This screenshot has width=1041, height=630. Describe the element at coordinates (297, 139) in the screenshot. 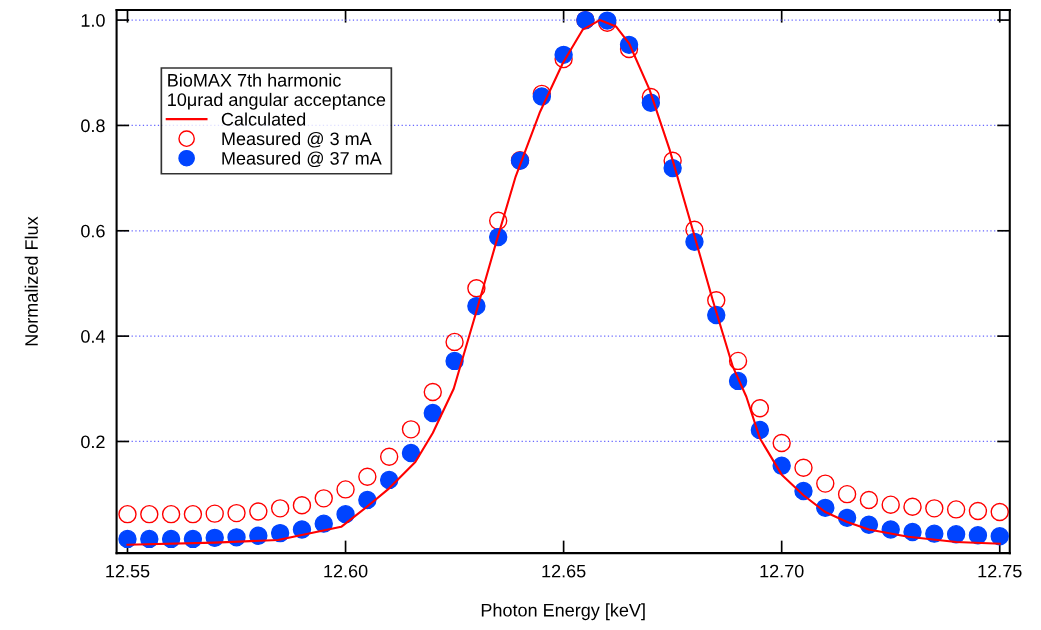

I see `legend-label: Measured @ 3 mA` at that location.